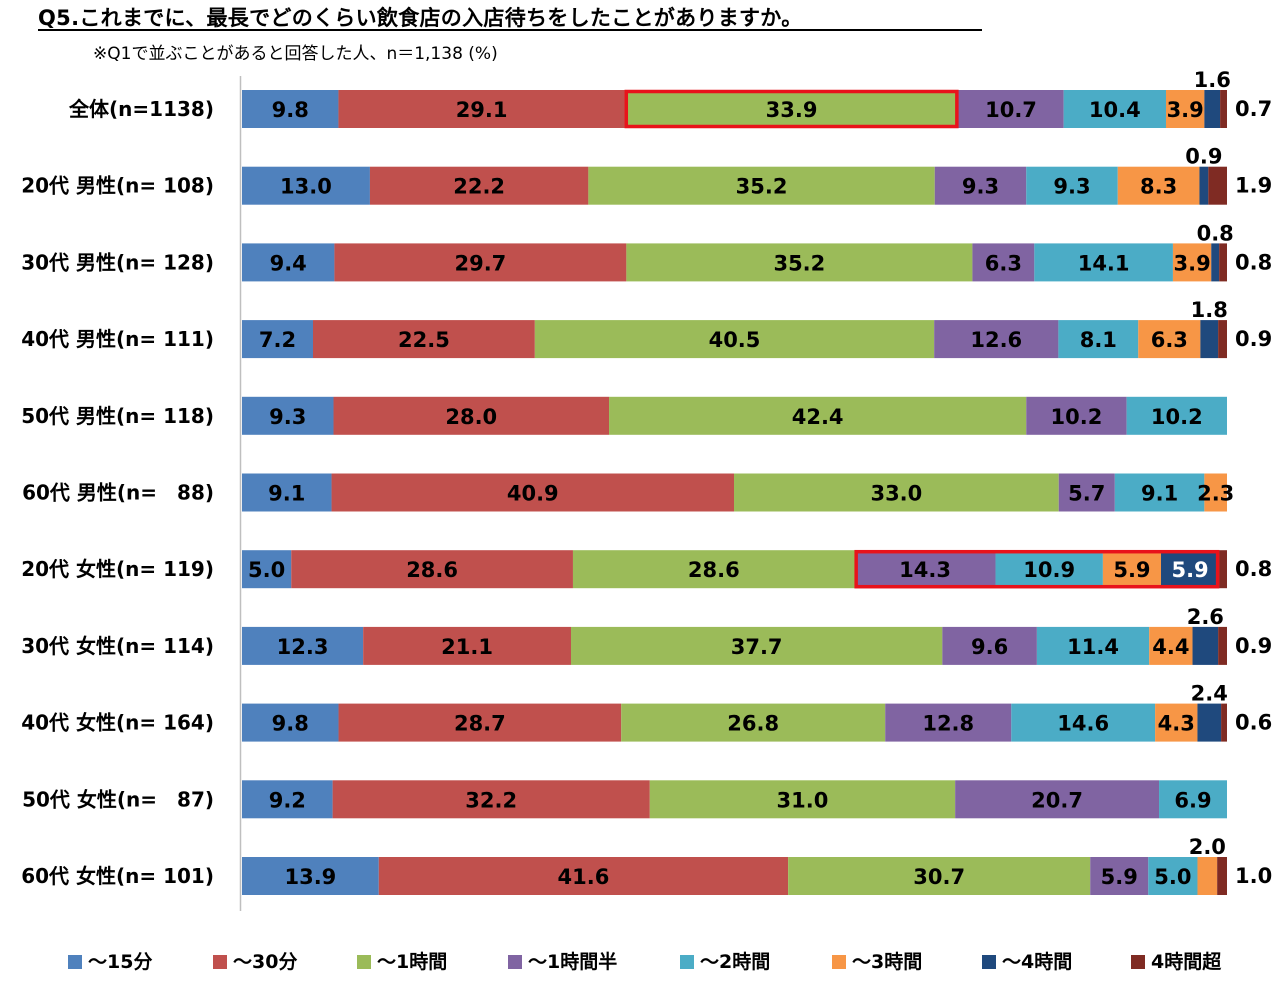 The width and height of the screenshot is (1286, 1003). I want to click on data-label: 1.8, so click(1209, 310).